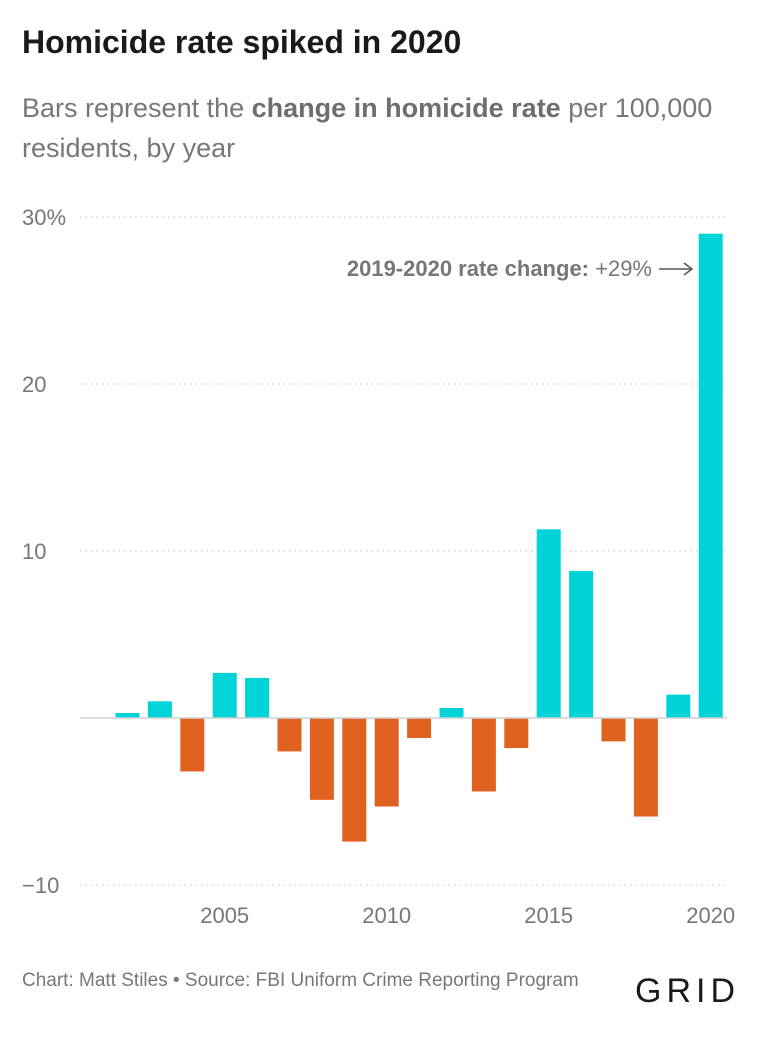 The image size is (760, 1040). I want to click on bar-2009, so click(354, 780).